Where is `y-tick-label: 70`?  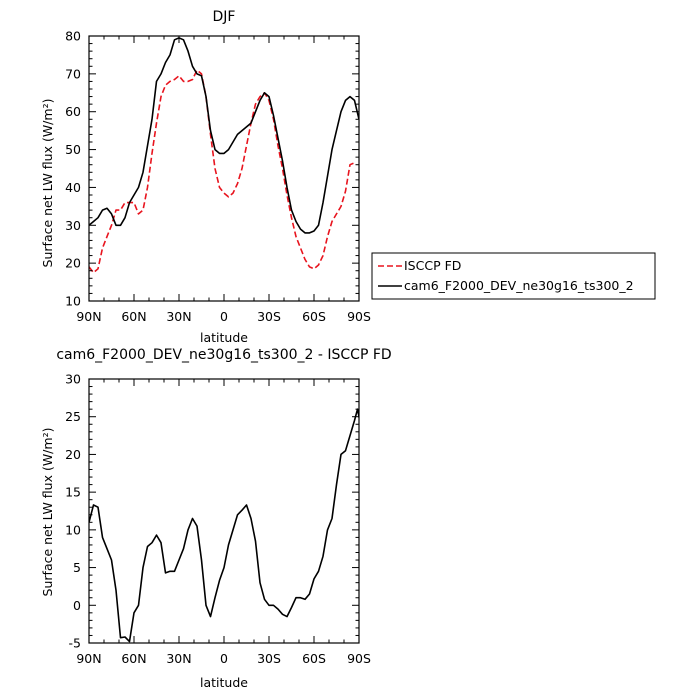
y-tick-label: 70 is located at coordinates (73, 73).